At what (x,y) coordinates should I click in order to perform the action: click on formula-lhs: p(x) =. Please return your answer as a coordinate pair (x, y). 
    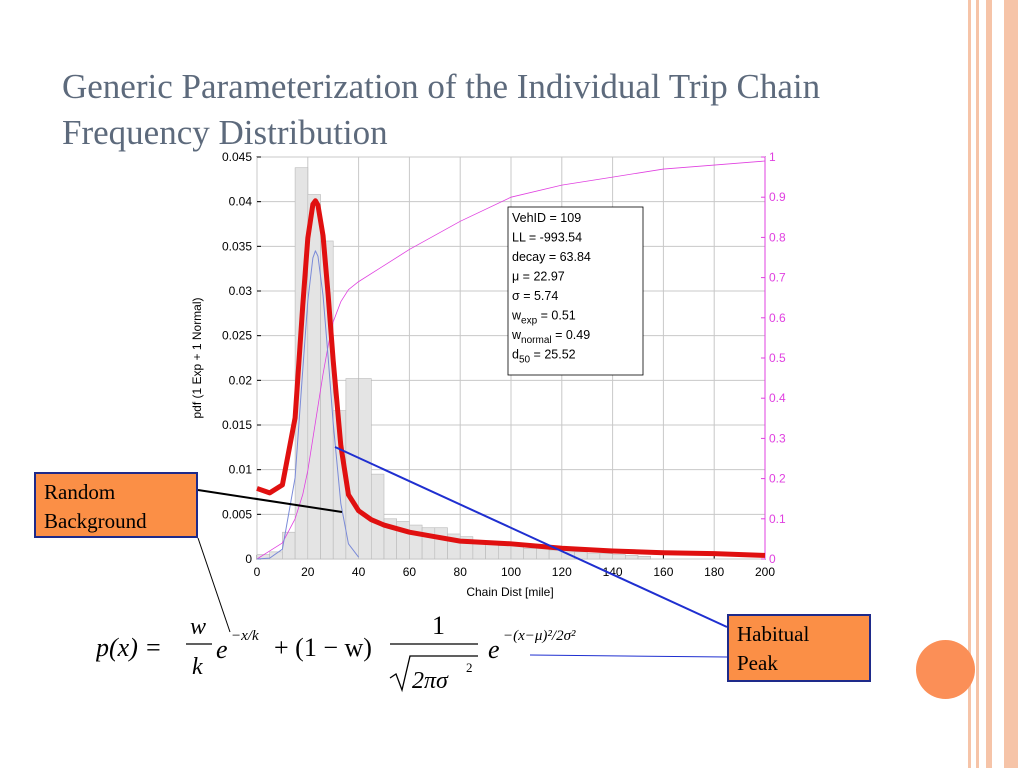
    Looking at the image, I should click on (129, 647).